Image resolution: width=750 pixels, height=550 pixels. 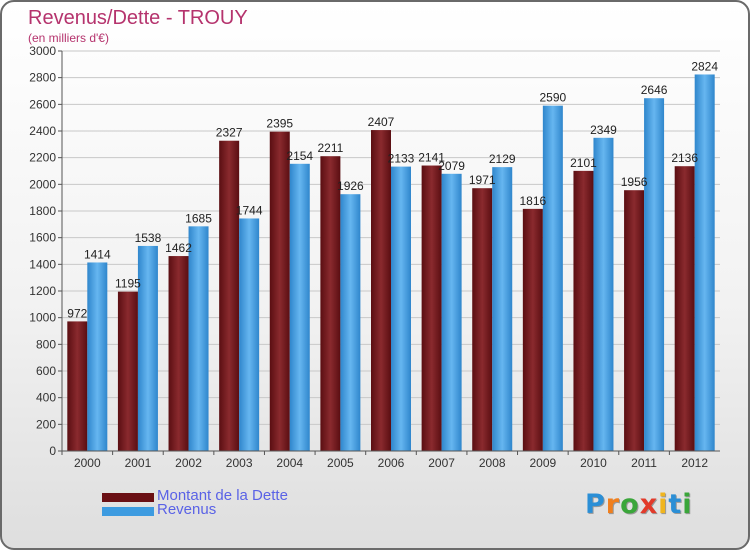 I want to click on data-label-revenus-2003: 1744, so click(x=249, y=210).